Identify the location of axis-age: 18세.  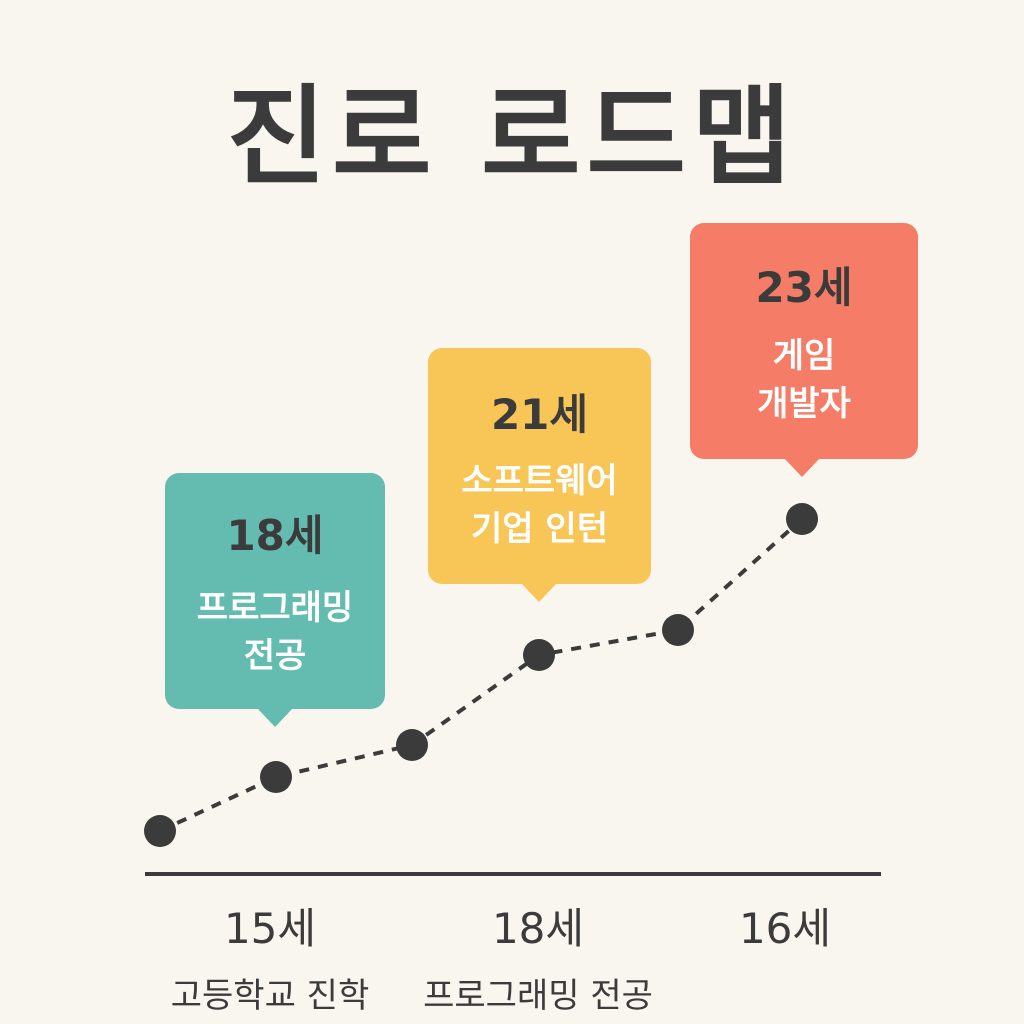
(538, 928).